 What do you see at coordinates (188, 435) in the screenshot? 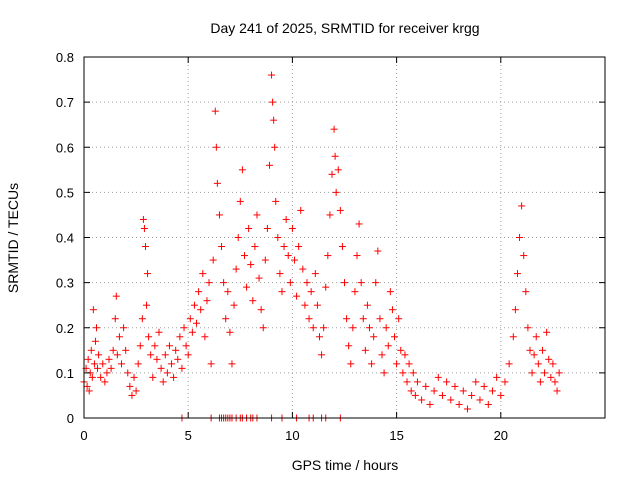
I see `x-tick-label: 5` at bounding box center [188, 435].